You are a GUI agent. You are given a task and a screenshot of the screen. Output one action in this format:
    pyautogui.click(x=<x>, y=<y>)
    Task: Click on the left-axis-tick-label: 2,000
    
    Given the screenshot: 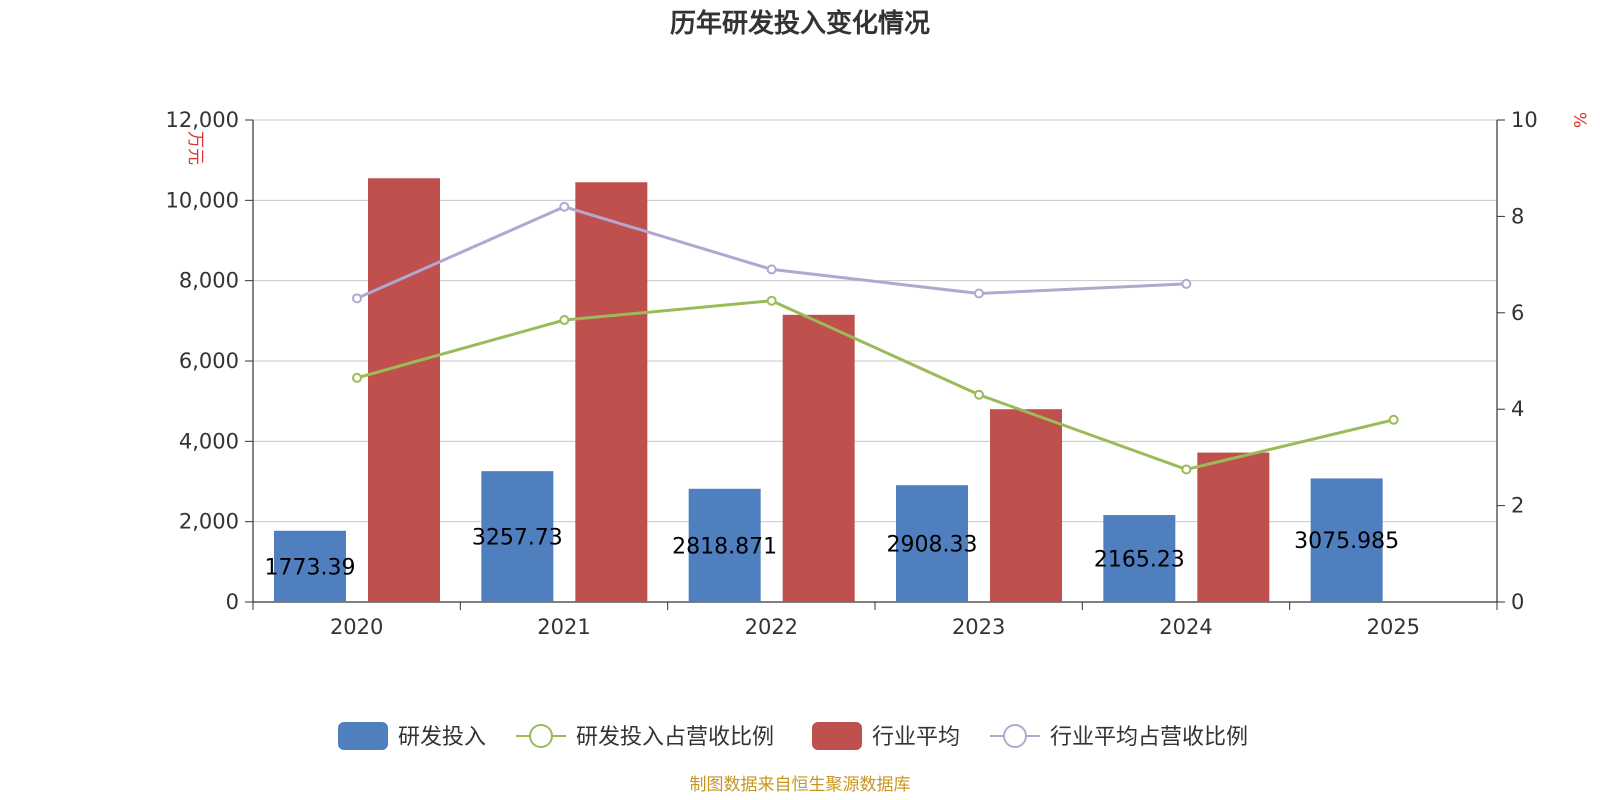 What is the action you would take?
    pyautogui.click(x=209, y=522)
    